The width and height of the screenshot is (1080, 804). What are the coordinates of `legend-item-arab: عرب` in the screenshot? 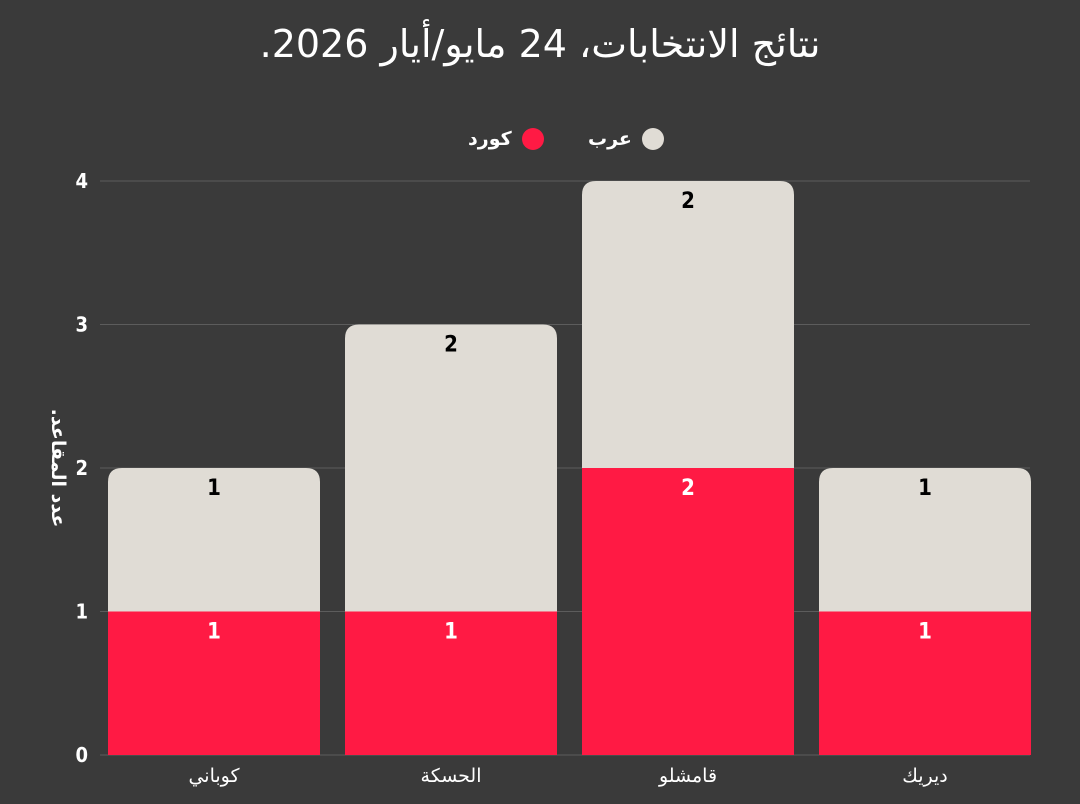 It's located at (626, 139).